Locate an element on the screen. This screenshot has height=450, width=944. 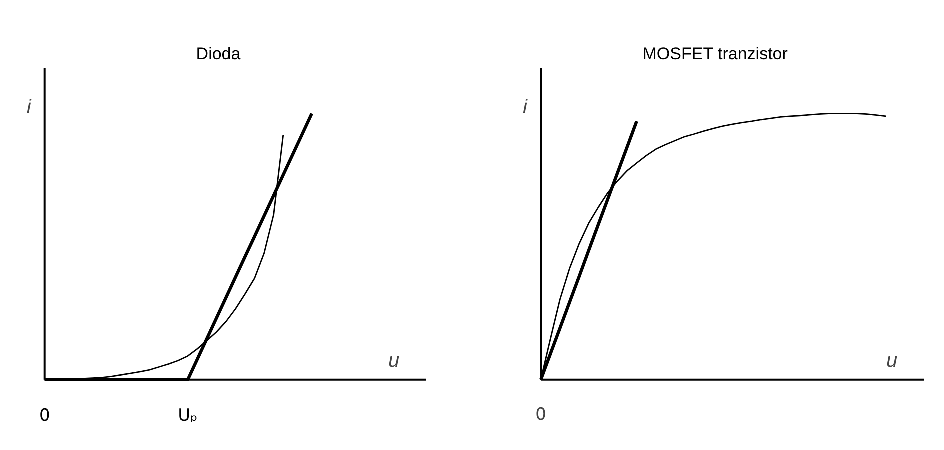
x-tick-label: Uₚ is located at coordinates (188, 416).